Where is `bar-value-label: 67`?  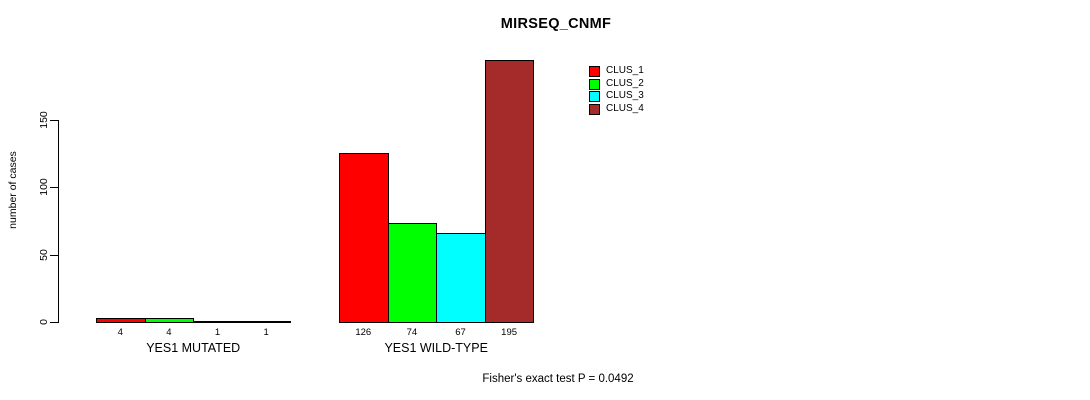
bar-value-label: 67 is located at coordinates (460, 332).